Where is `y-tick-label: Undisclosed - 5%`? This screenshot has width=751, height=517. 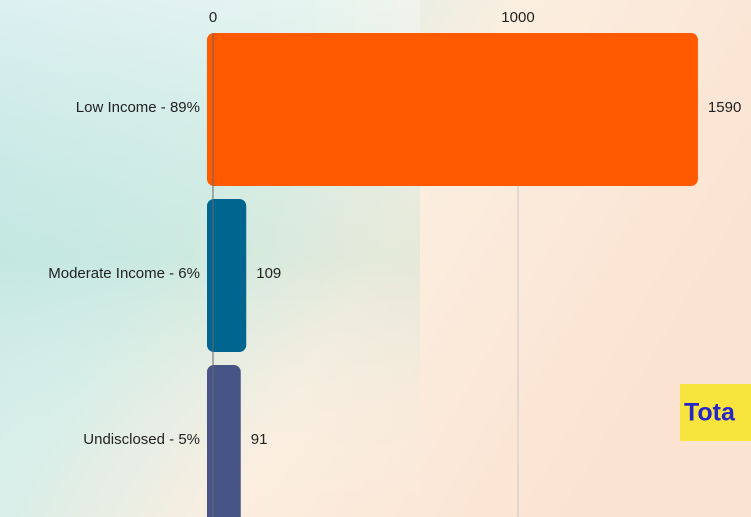
y-tick-label: Undisclosed - 5% is located at coordinates (141, 439).